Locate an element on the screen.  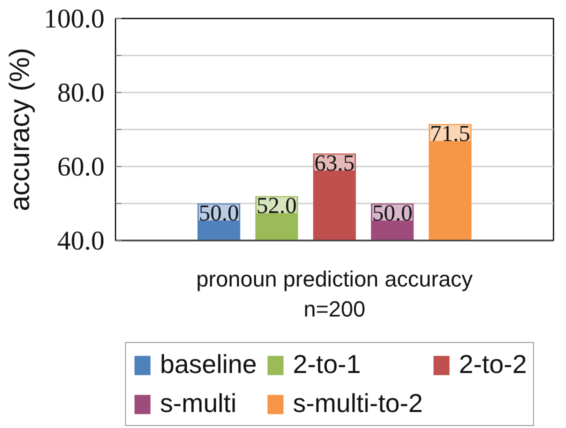
data-label: 52.0 is located at coordinates (276, 205).